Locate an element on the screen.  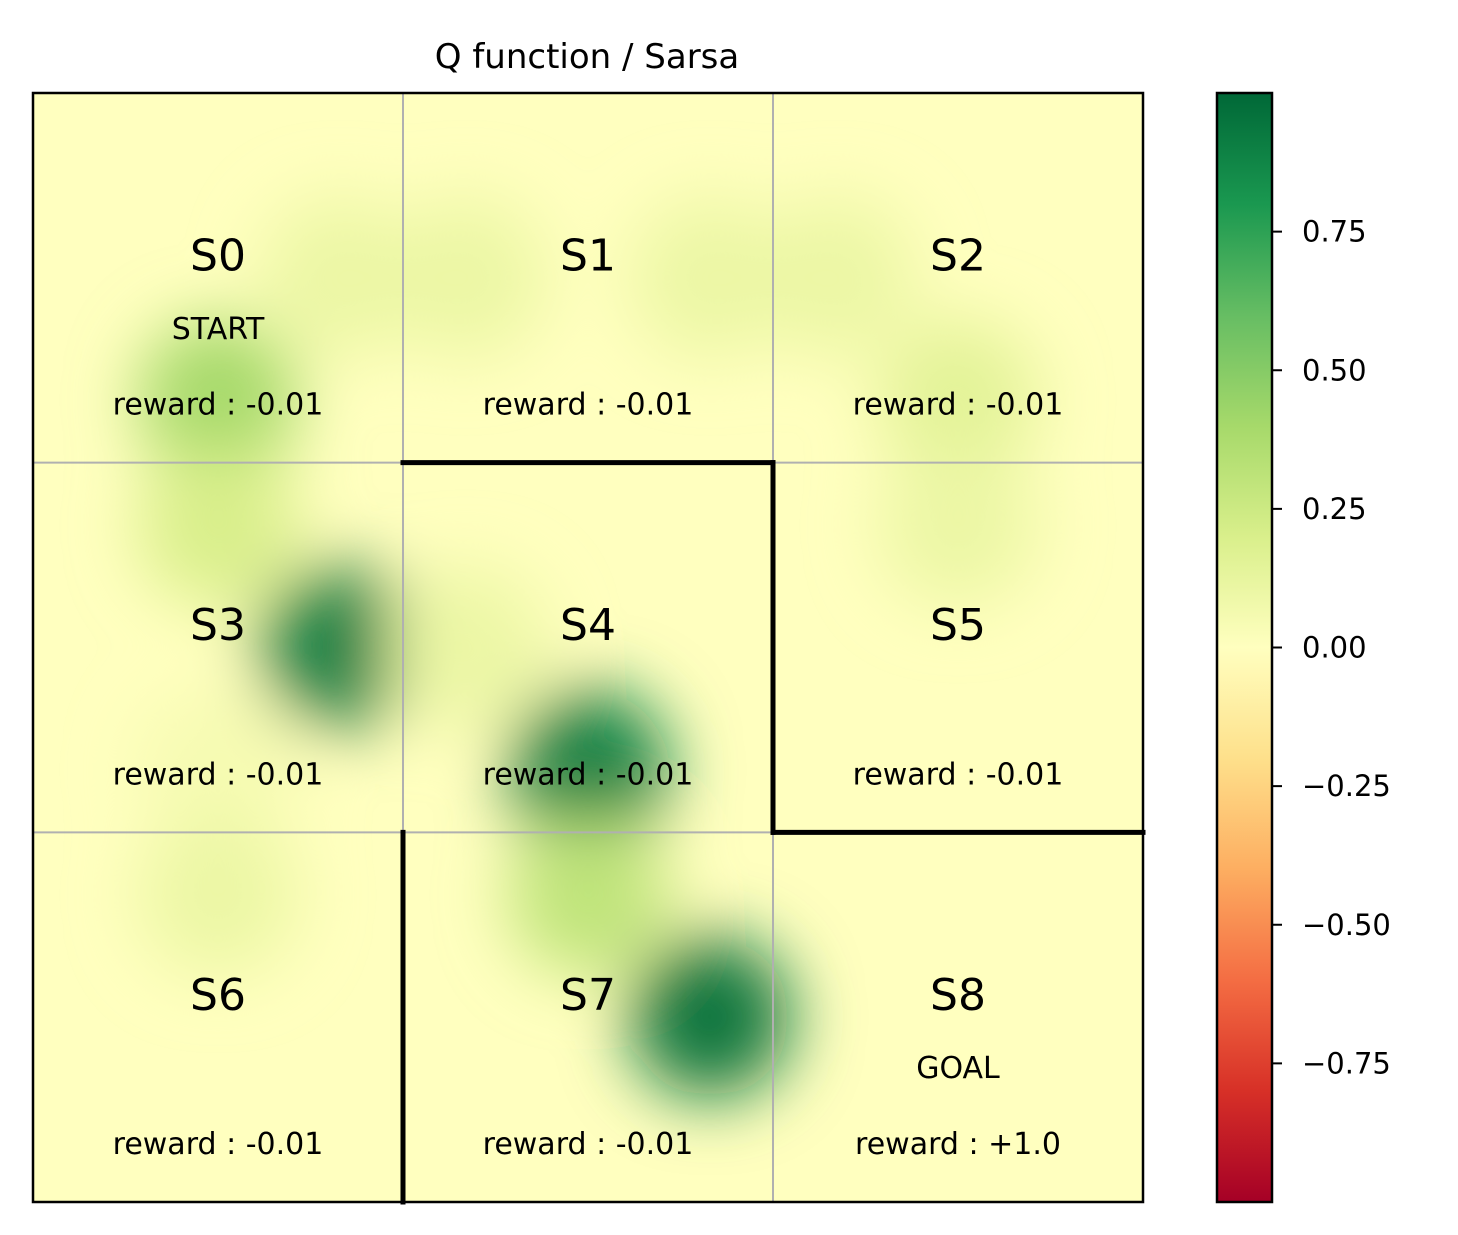
state-tag-S0: START is located at coordinates (218, 329).